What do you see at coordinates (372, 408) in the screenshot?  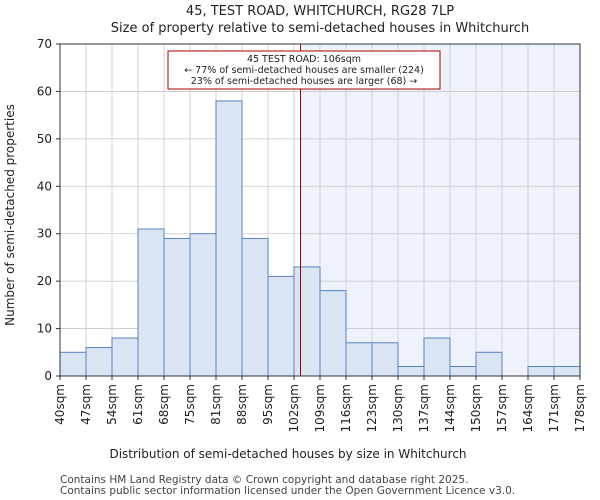 I see `x-tick-label-123sqm: 123sqm` at bounding box center [372, 408].